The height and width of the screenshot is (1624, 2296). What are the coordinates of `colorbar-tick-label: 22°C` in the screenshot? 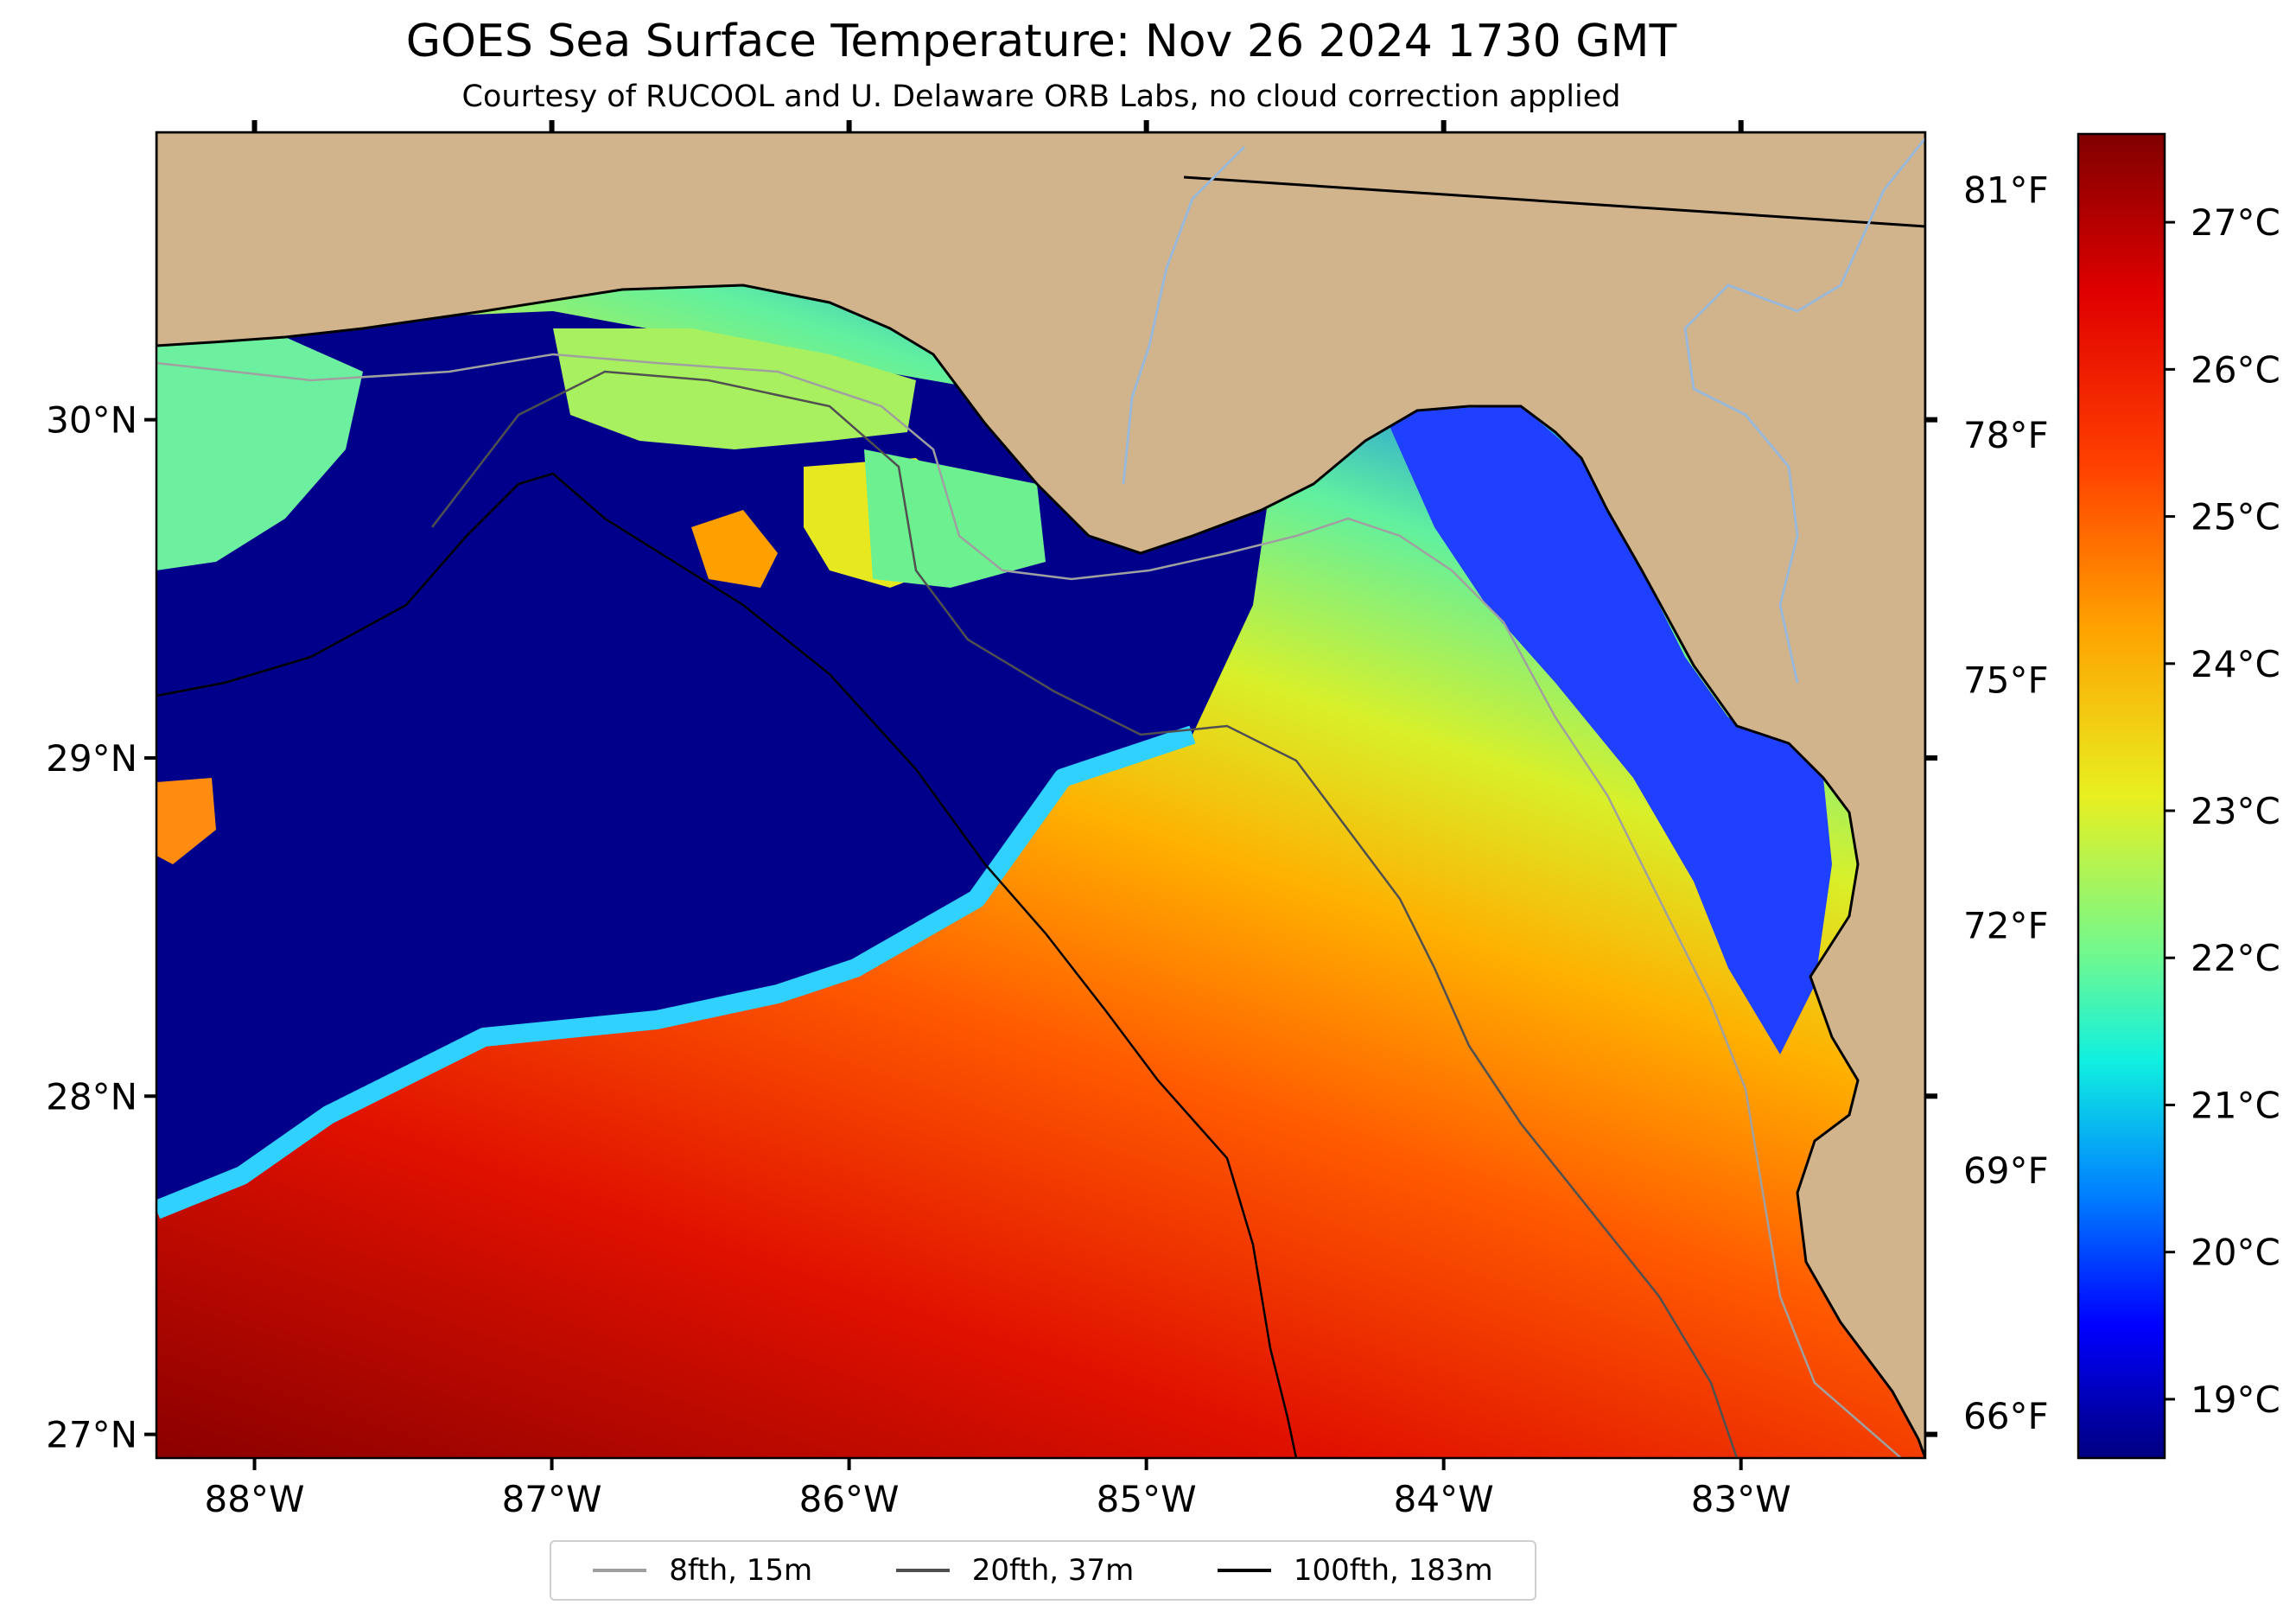 It's located at (2235, 958).